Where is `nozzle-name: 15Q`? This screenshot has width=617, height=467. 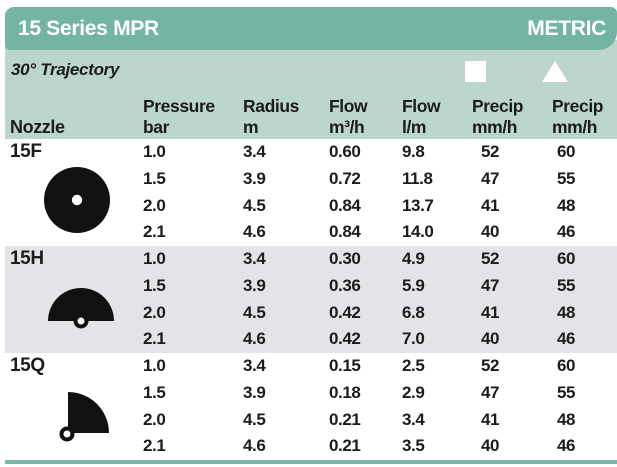 nozzle-name: 15Q is located at coordinates (27, 365).